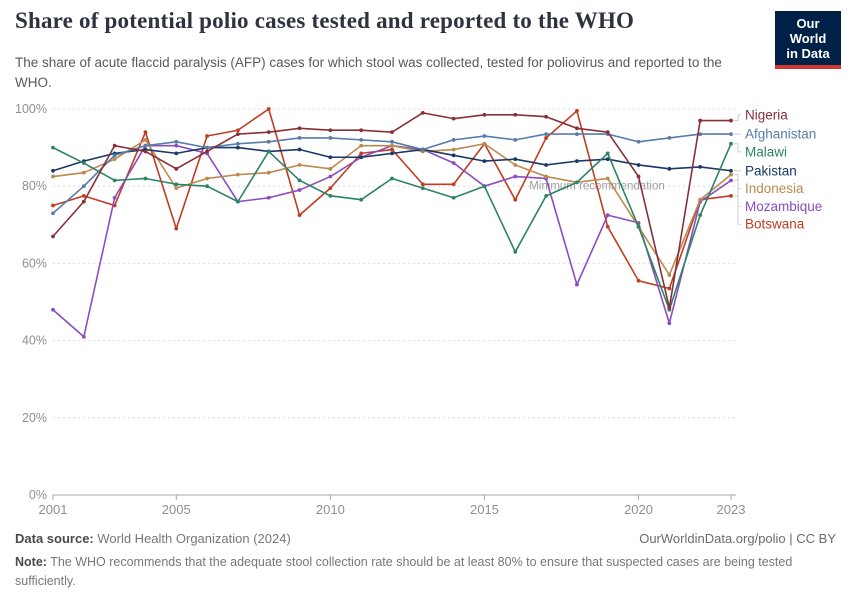  I want to click on owid-logo: Our World in Data, so click(808, 40).